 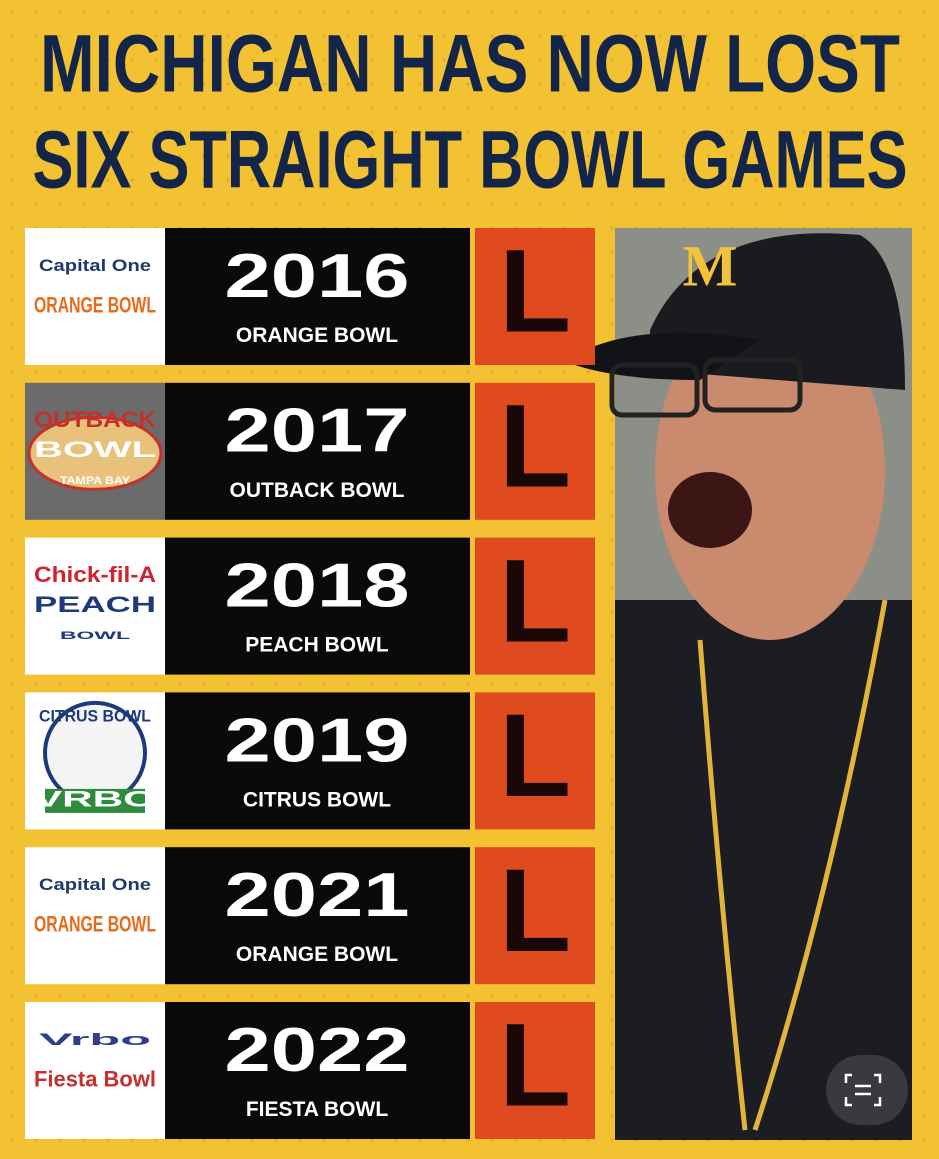 I want to click on bowl-name: FIESTA BOWL, so click(x=317, y=1109).